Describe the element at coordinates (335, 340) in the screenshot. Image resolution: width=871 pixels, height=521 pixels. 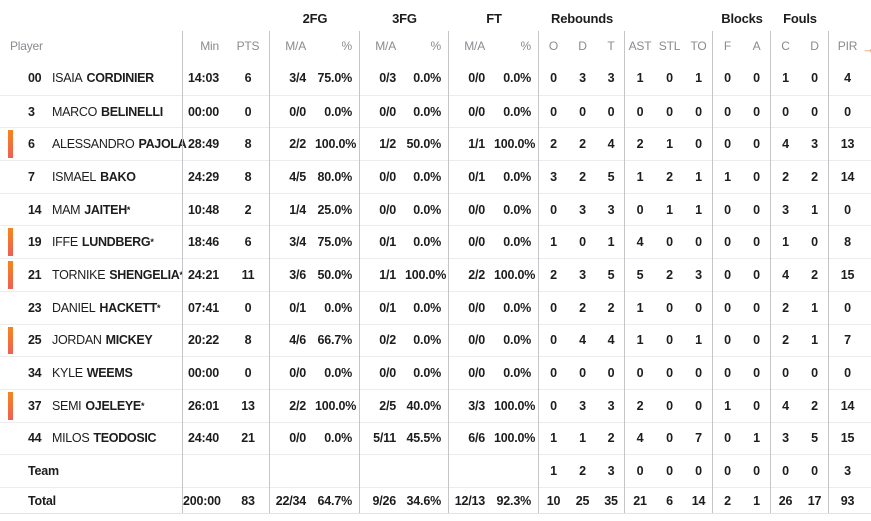
I see `stat-2fg-pct: 66.7%` at that location.